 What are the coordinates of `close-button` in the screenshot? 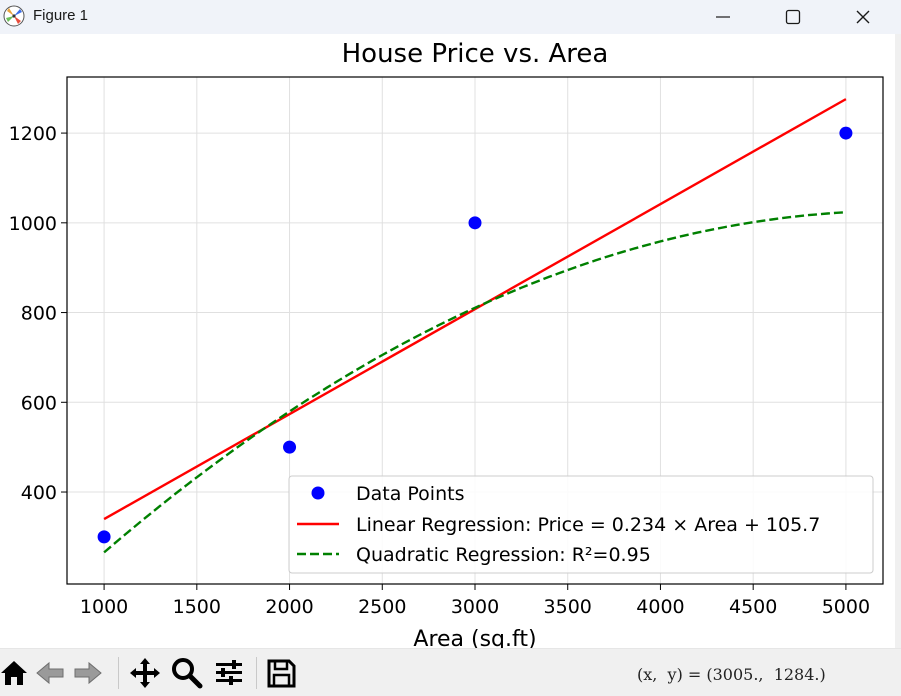 It's located at (863, 17).